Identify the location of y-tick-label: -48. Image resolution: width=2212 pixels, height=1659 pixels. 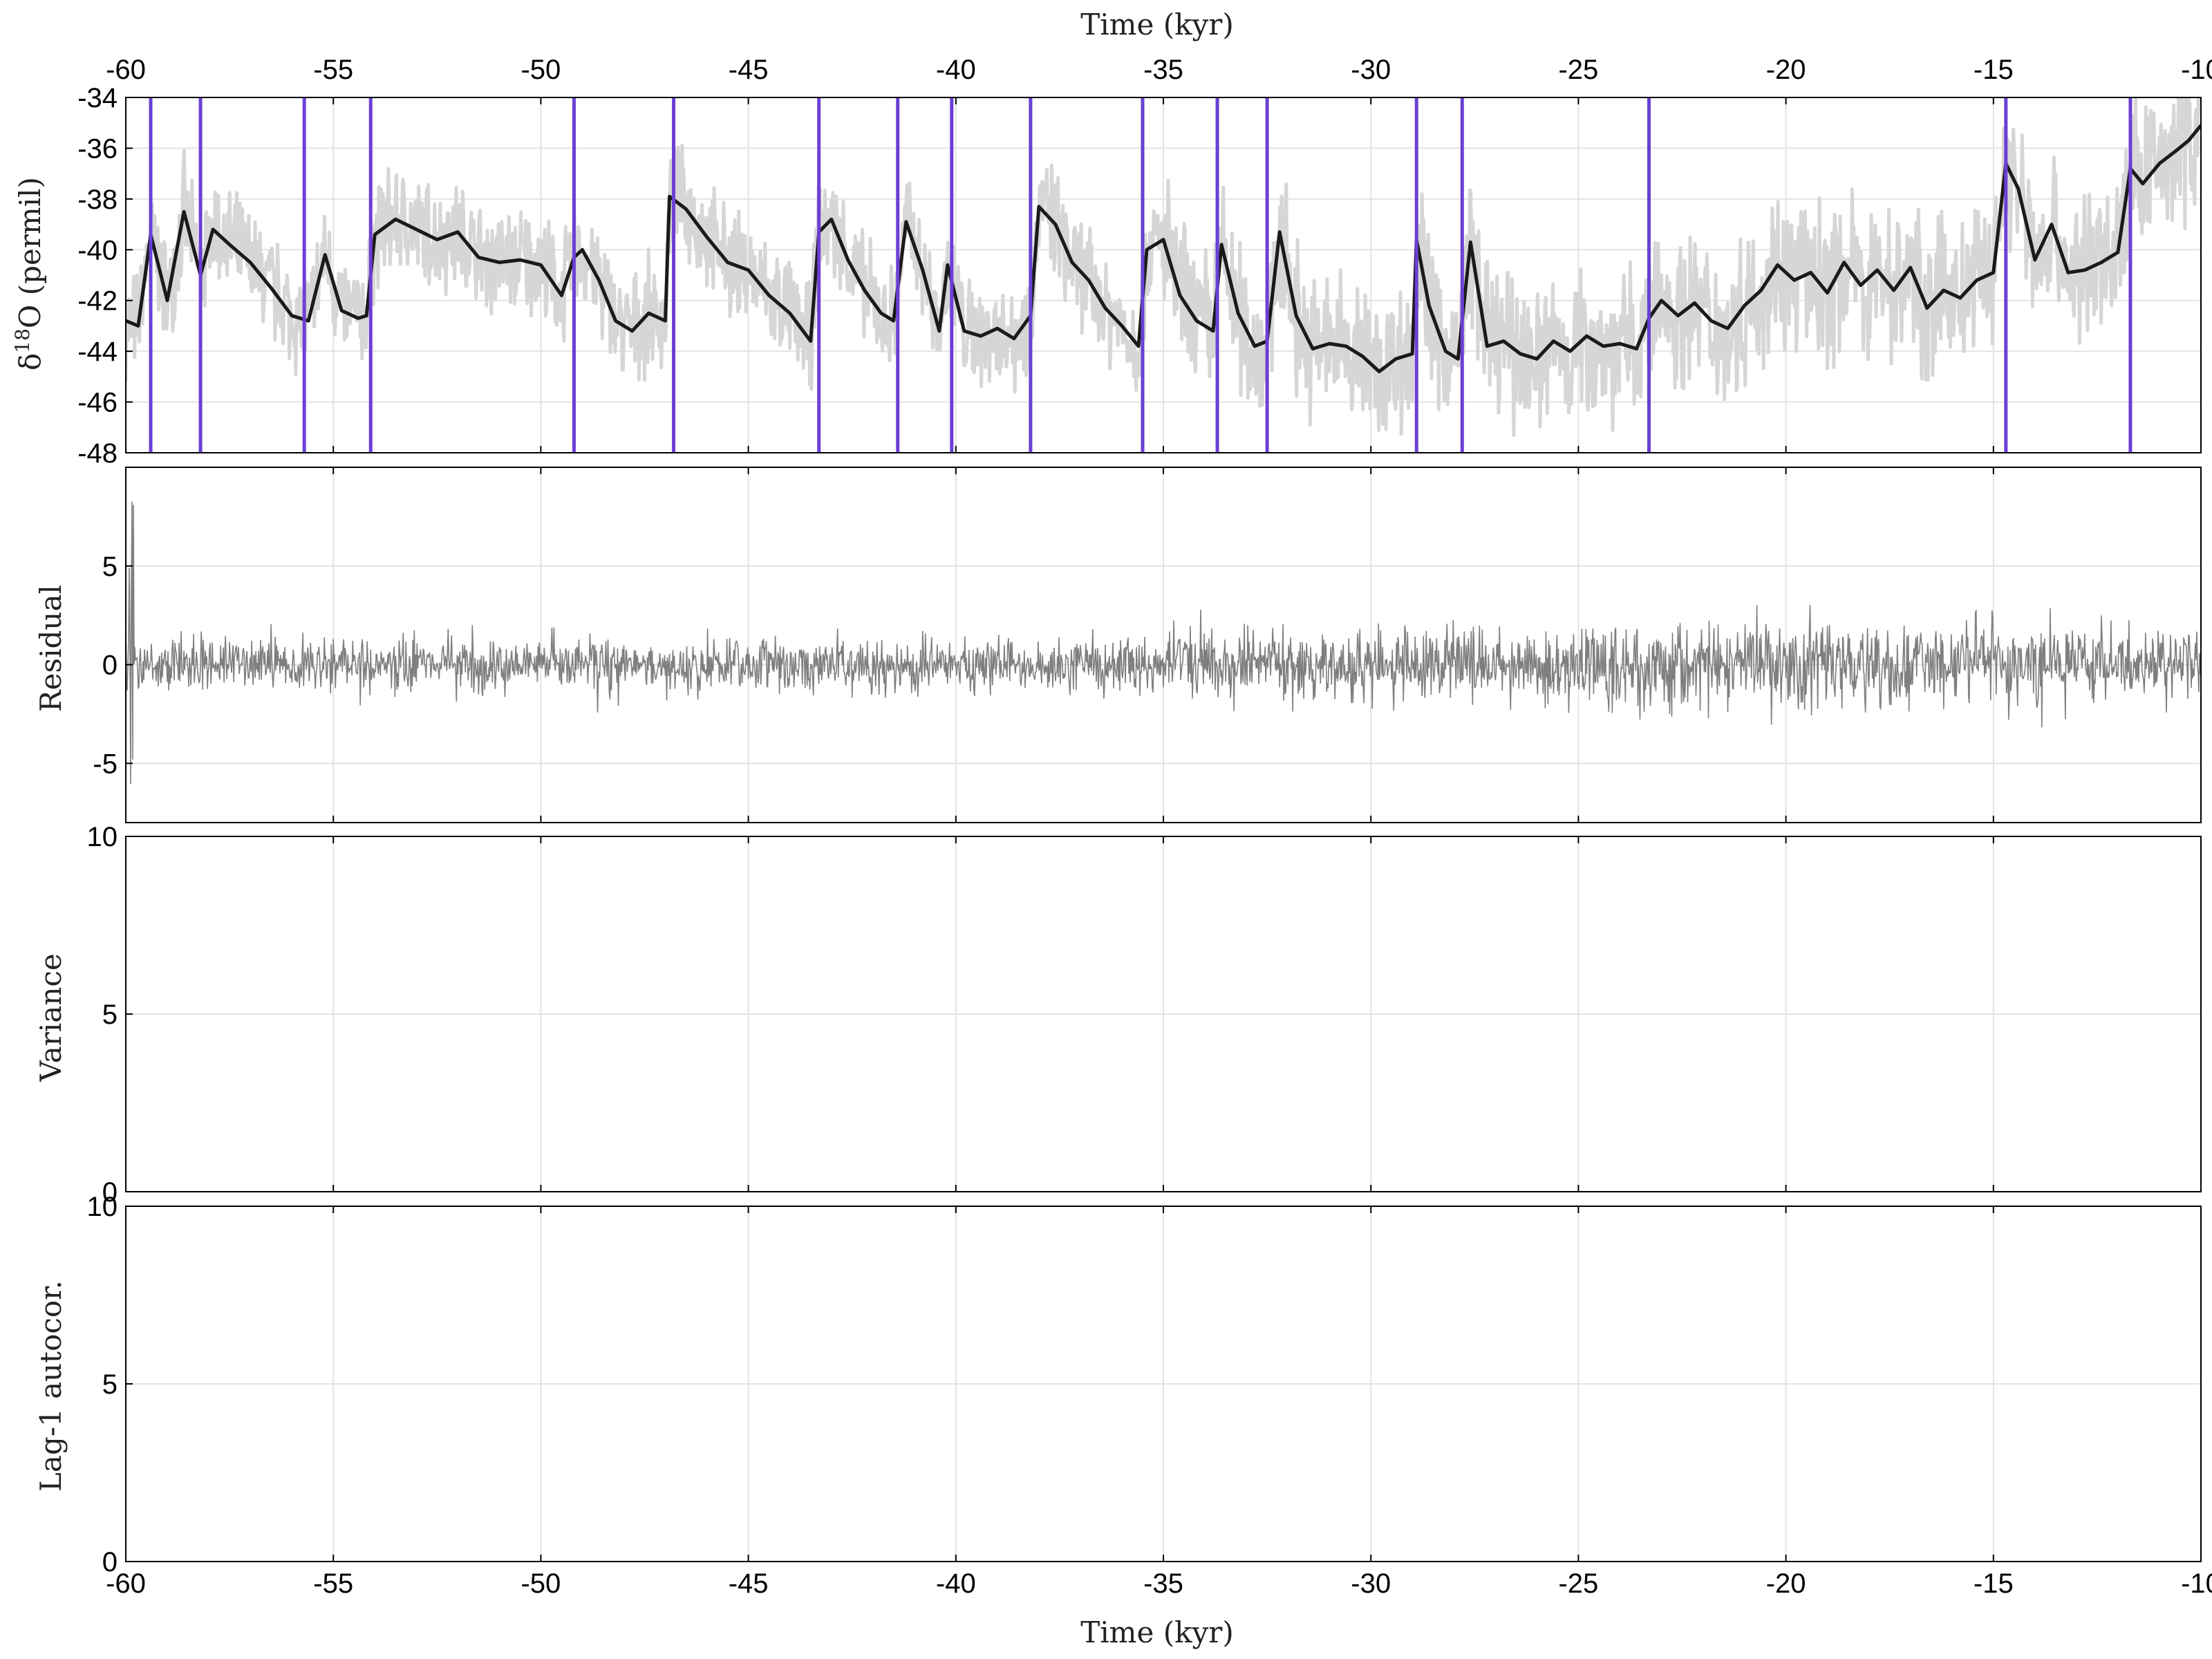
(97, 453).